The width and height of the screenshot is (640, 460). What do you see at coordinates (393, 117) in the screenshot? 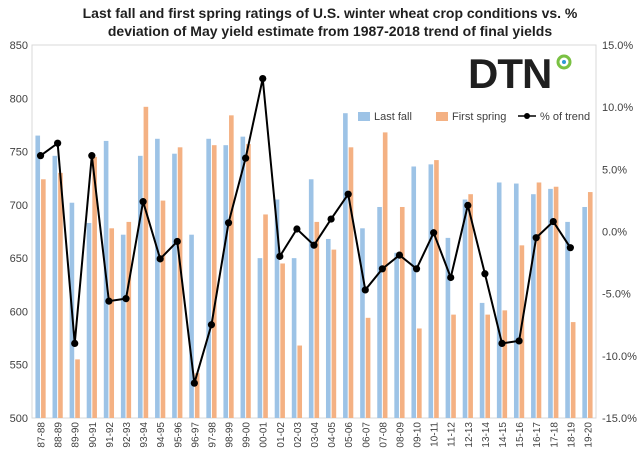
I see `legend-label-last-fall: Last fall` at bounding box center [393, 117].